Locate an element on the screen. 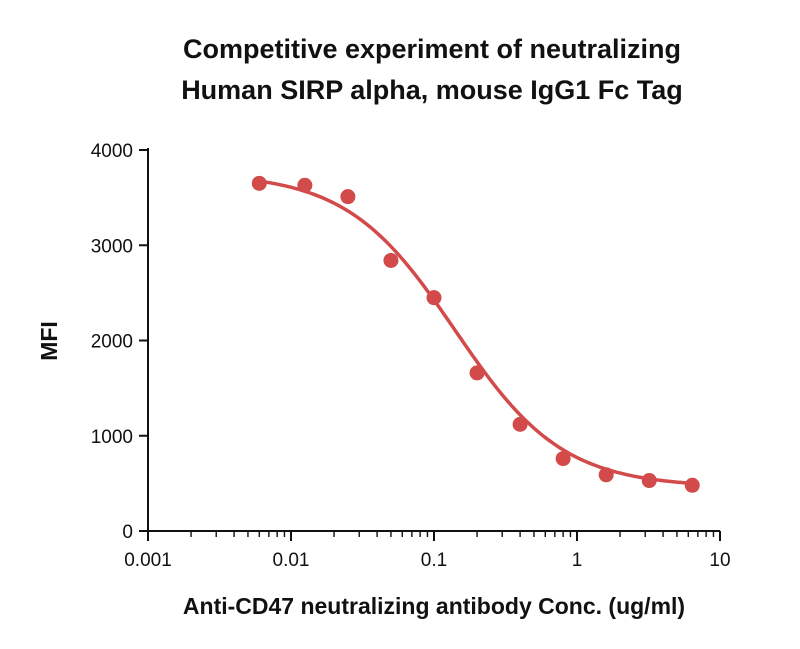 The height and width of the screenshot is (649, 800). x-tick-label-4: 10 is located at coordinates (719, 560).